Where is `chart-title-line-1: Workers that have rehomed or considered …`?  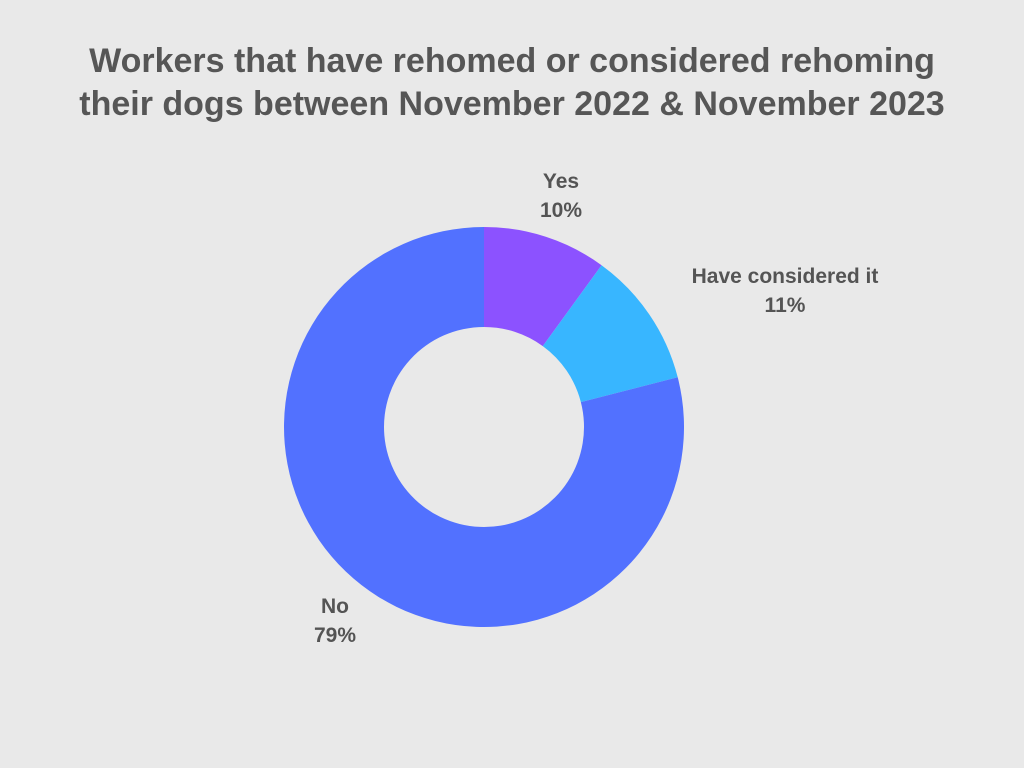
chart-title-line-1: Workers that have rehomed or considered … is located at coordinates (512, 61).